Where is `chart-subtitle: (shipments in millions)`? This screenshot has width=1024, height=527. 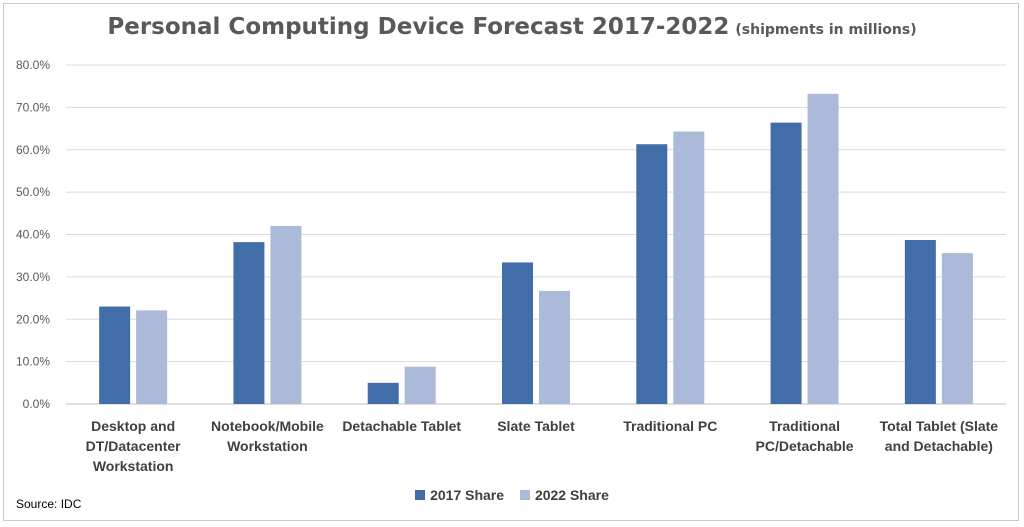
chart-subtitle: (shipments in millions) is located at coordinates (826, 30).